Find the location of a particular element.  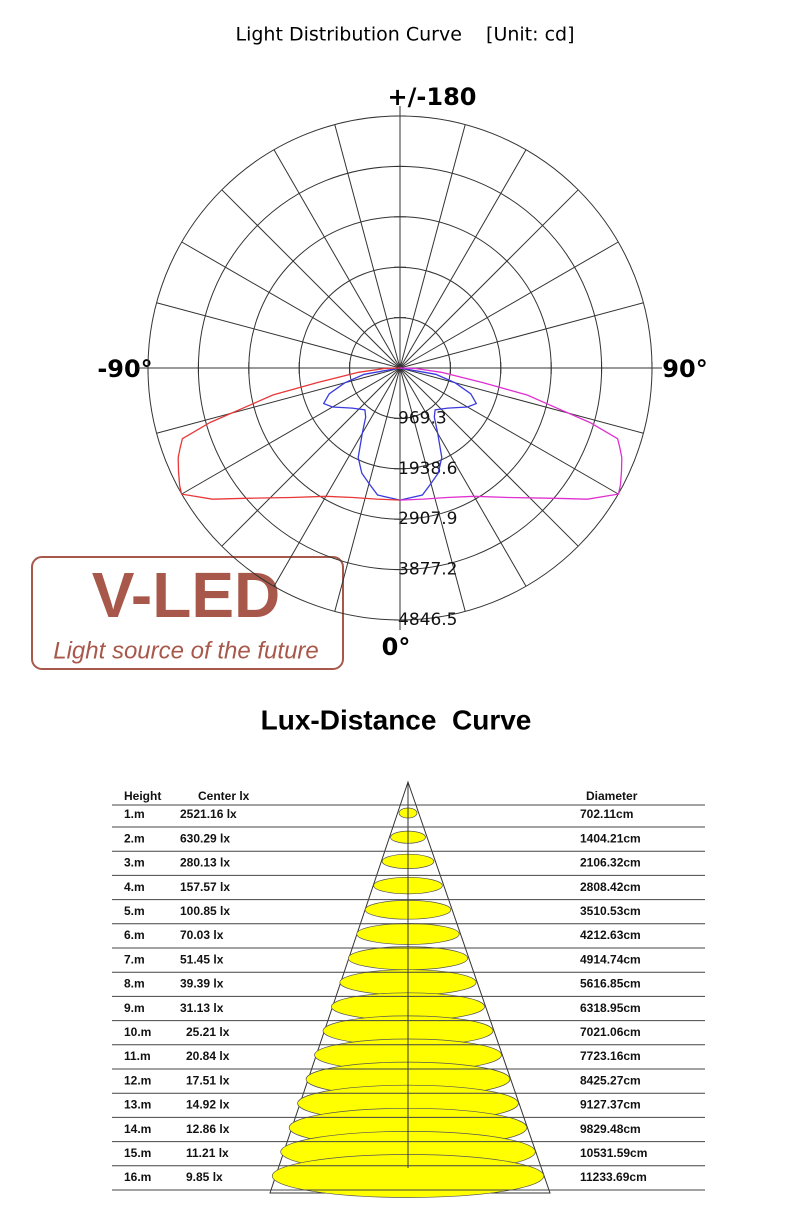

cell: 20.84 lx is located at coordinates (208, 1056).